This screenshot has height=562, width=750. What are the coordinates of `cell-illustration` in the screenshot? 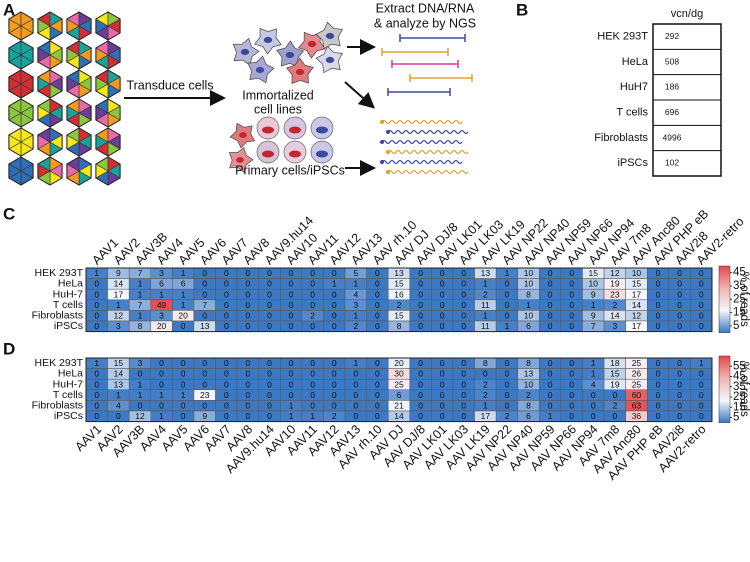 It's located at (285, 97).